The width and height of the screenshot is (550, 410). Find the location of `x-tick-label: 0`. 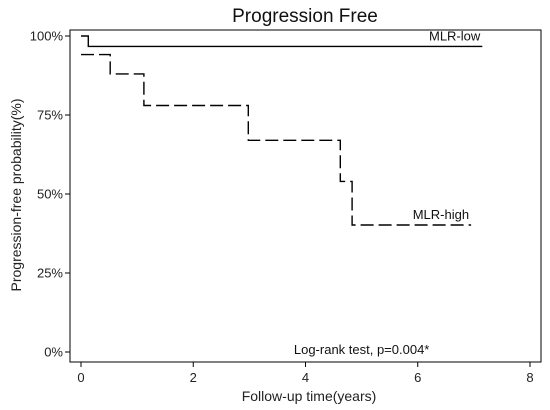

x-tick-label: 0 is located at coordinates (80, 377).